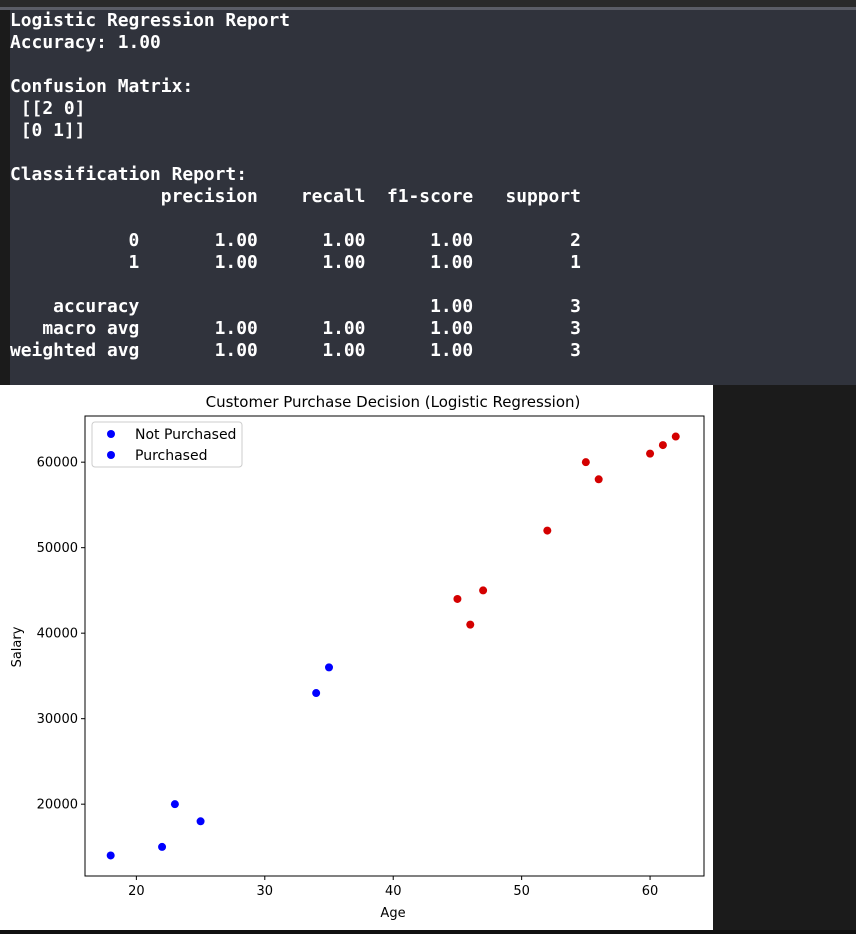 The width and height of the screenshot is (856, 934). I want to click on legend-label: Not Purchased, so click(185, 435).